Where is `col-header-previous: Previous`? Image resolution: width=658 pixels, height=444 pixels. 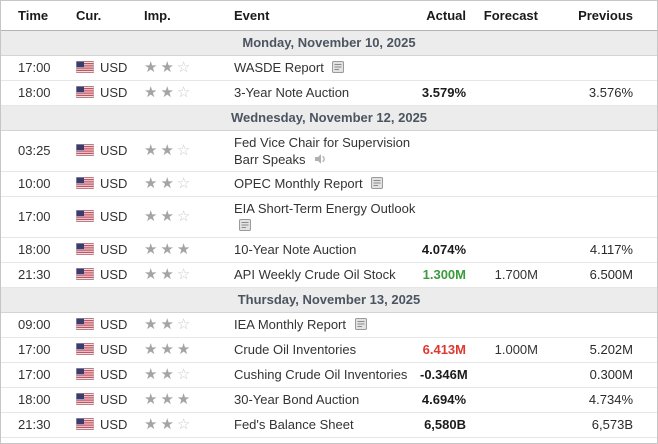 col-header-previous: Previous is located at coordinates (603, 16).